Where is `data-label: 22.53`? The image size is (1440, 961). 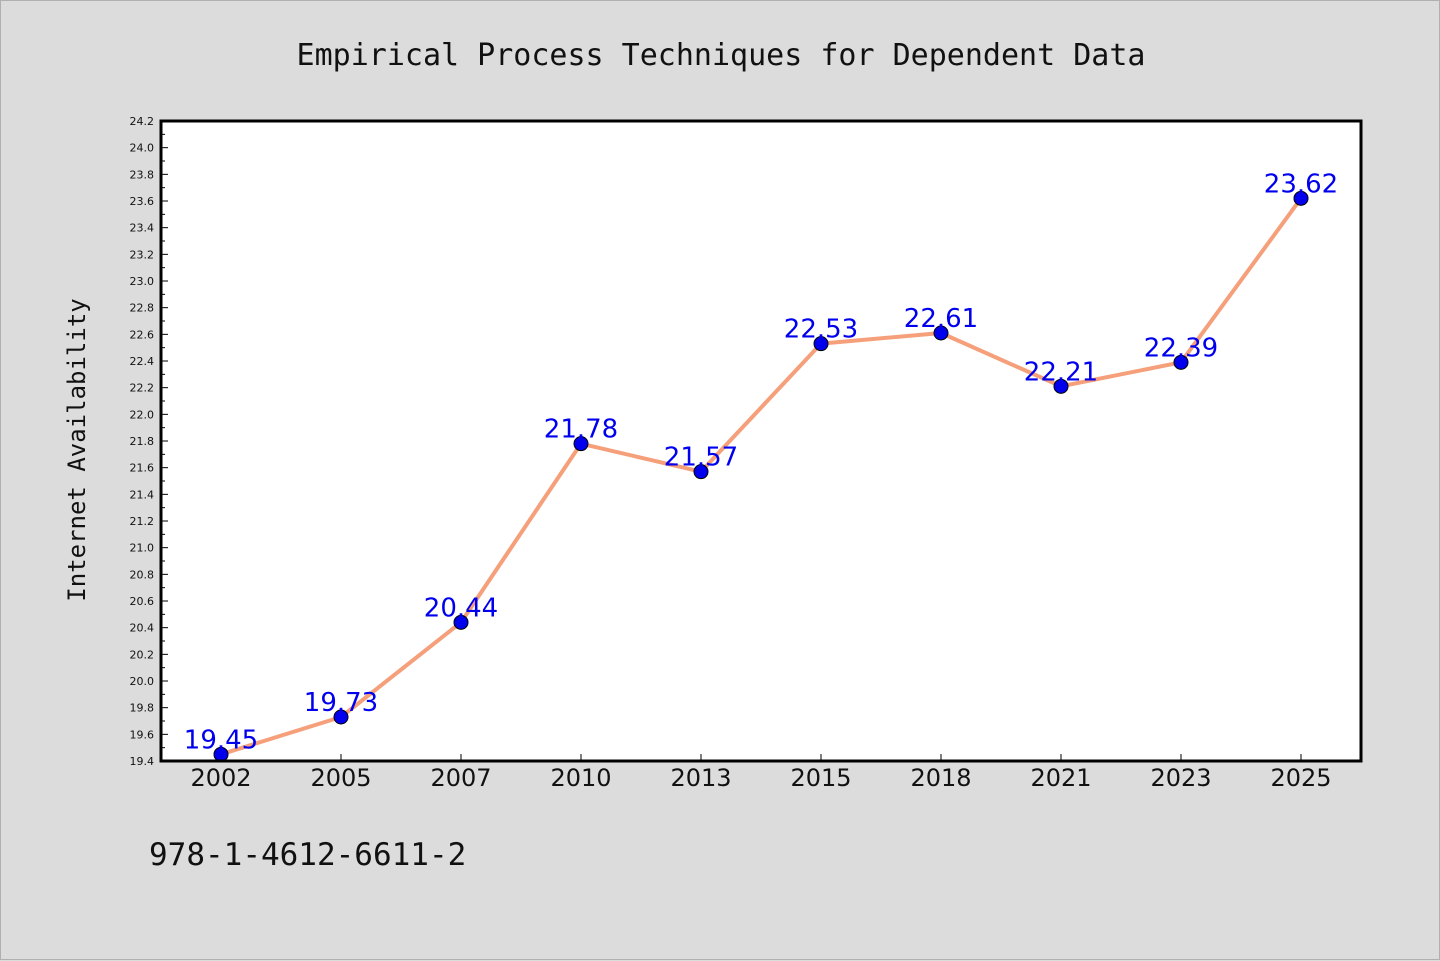 data-label: 22.53 is located at coordinates (821, 330).